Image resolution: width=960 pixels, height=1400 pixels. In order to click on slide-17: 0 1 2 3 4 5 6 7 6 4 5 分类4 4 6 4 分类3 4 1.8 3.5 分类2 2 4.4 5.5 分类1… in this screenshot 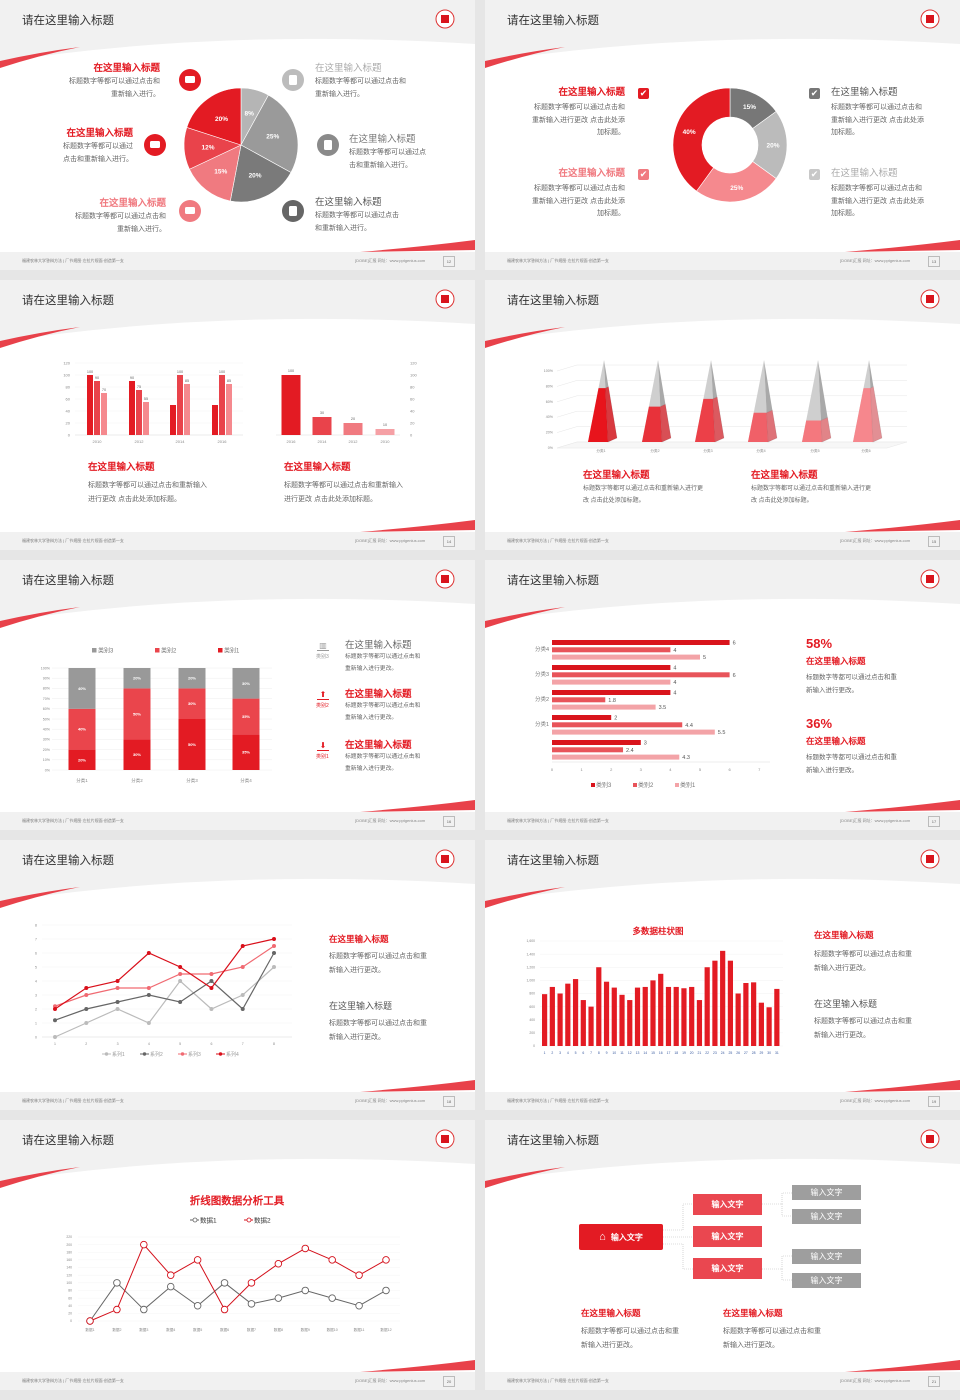, I will do `click(722, 695)`.